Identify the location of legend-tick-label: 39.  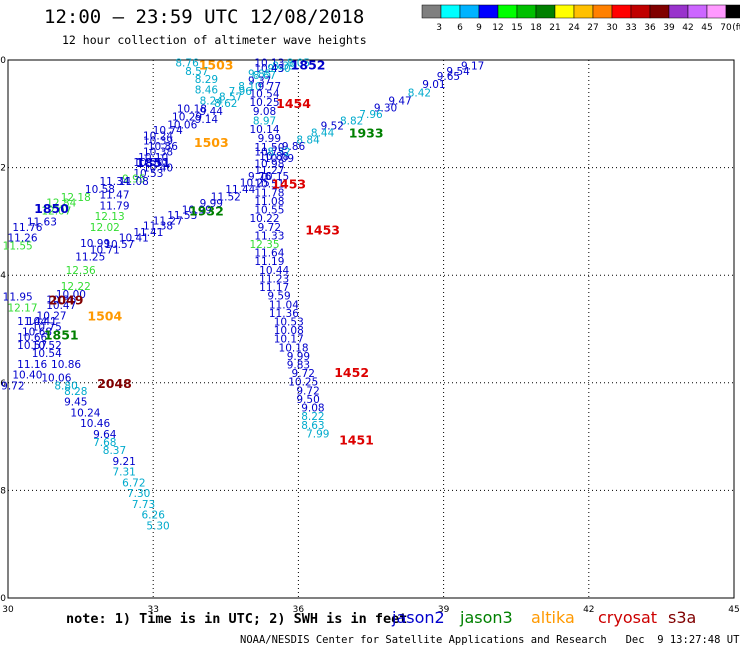
(669, 28).